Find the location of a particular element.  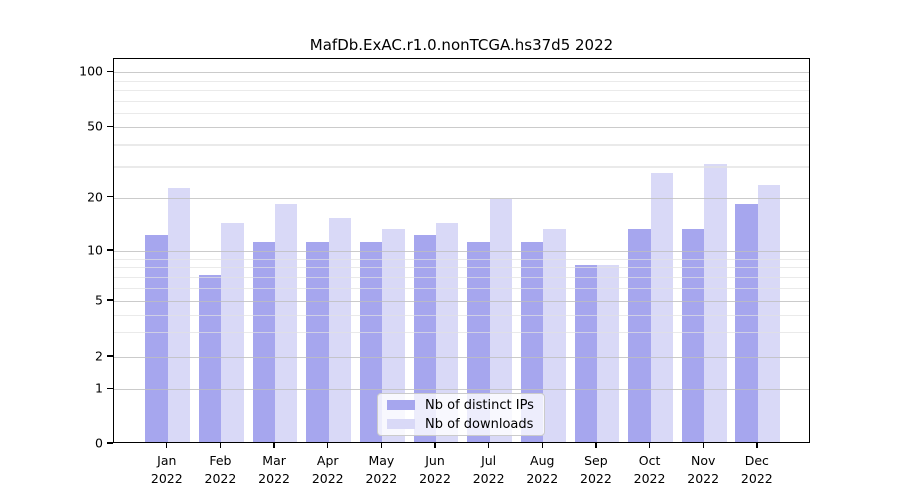

bar-distinct-ips-dec is located at coordinates (746, 322).